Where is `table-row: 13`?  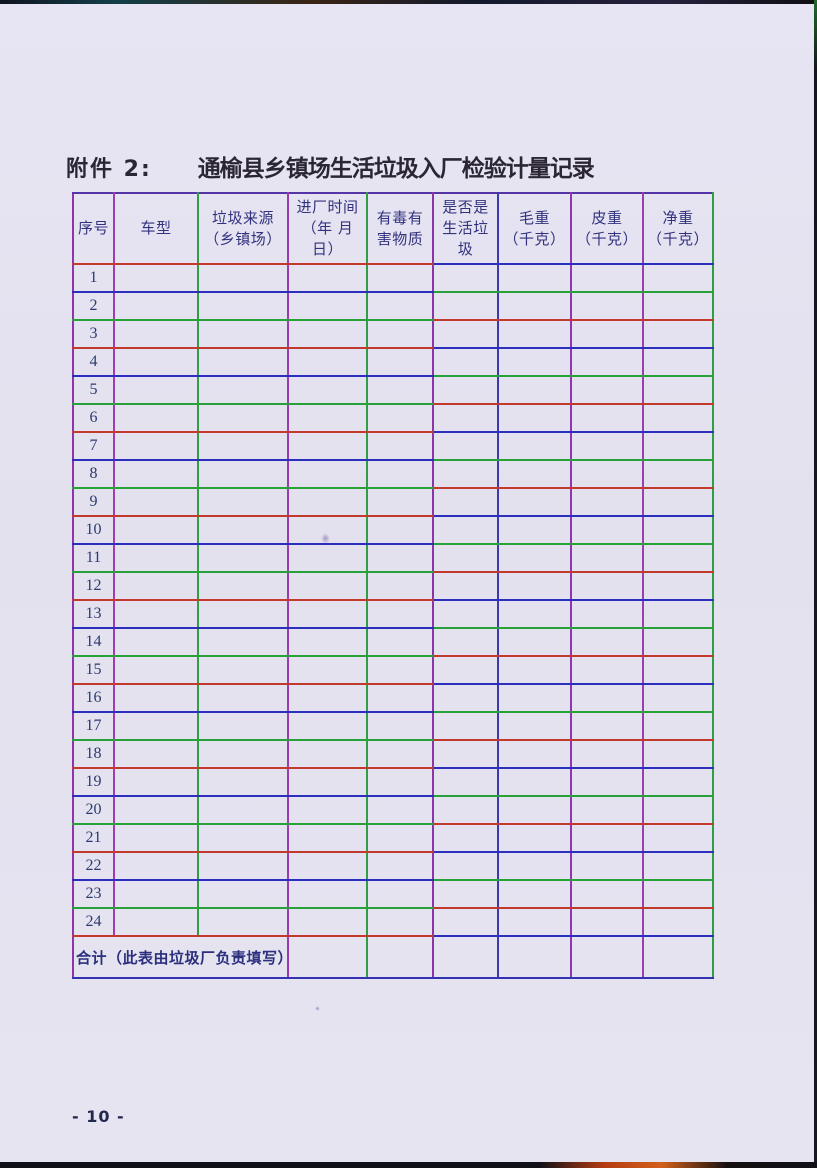
table-row: 13 is located at coordinates (393, 614).